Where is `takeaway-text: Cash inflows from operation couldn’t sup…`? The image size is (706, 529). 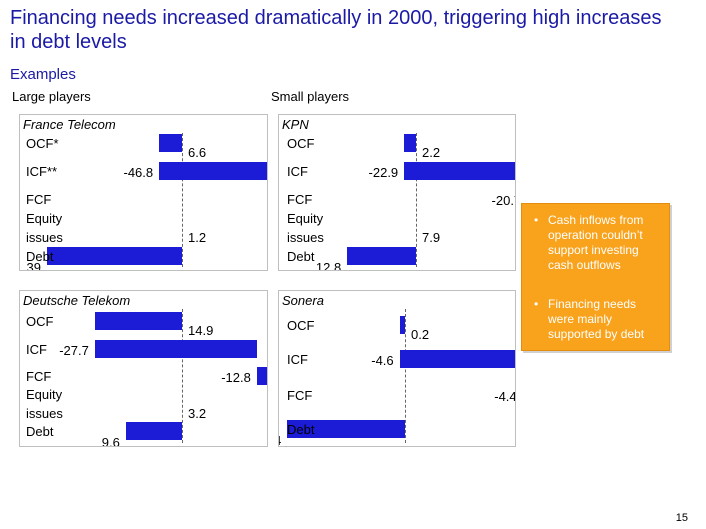 takeaway-text: Cash inflows from operation couldn’t sup… is located at coordinates (596, 242).